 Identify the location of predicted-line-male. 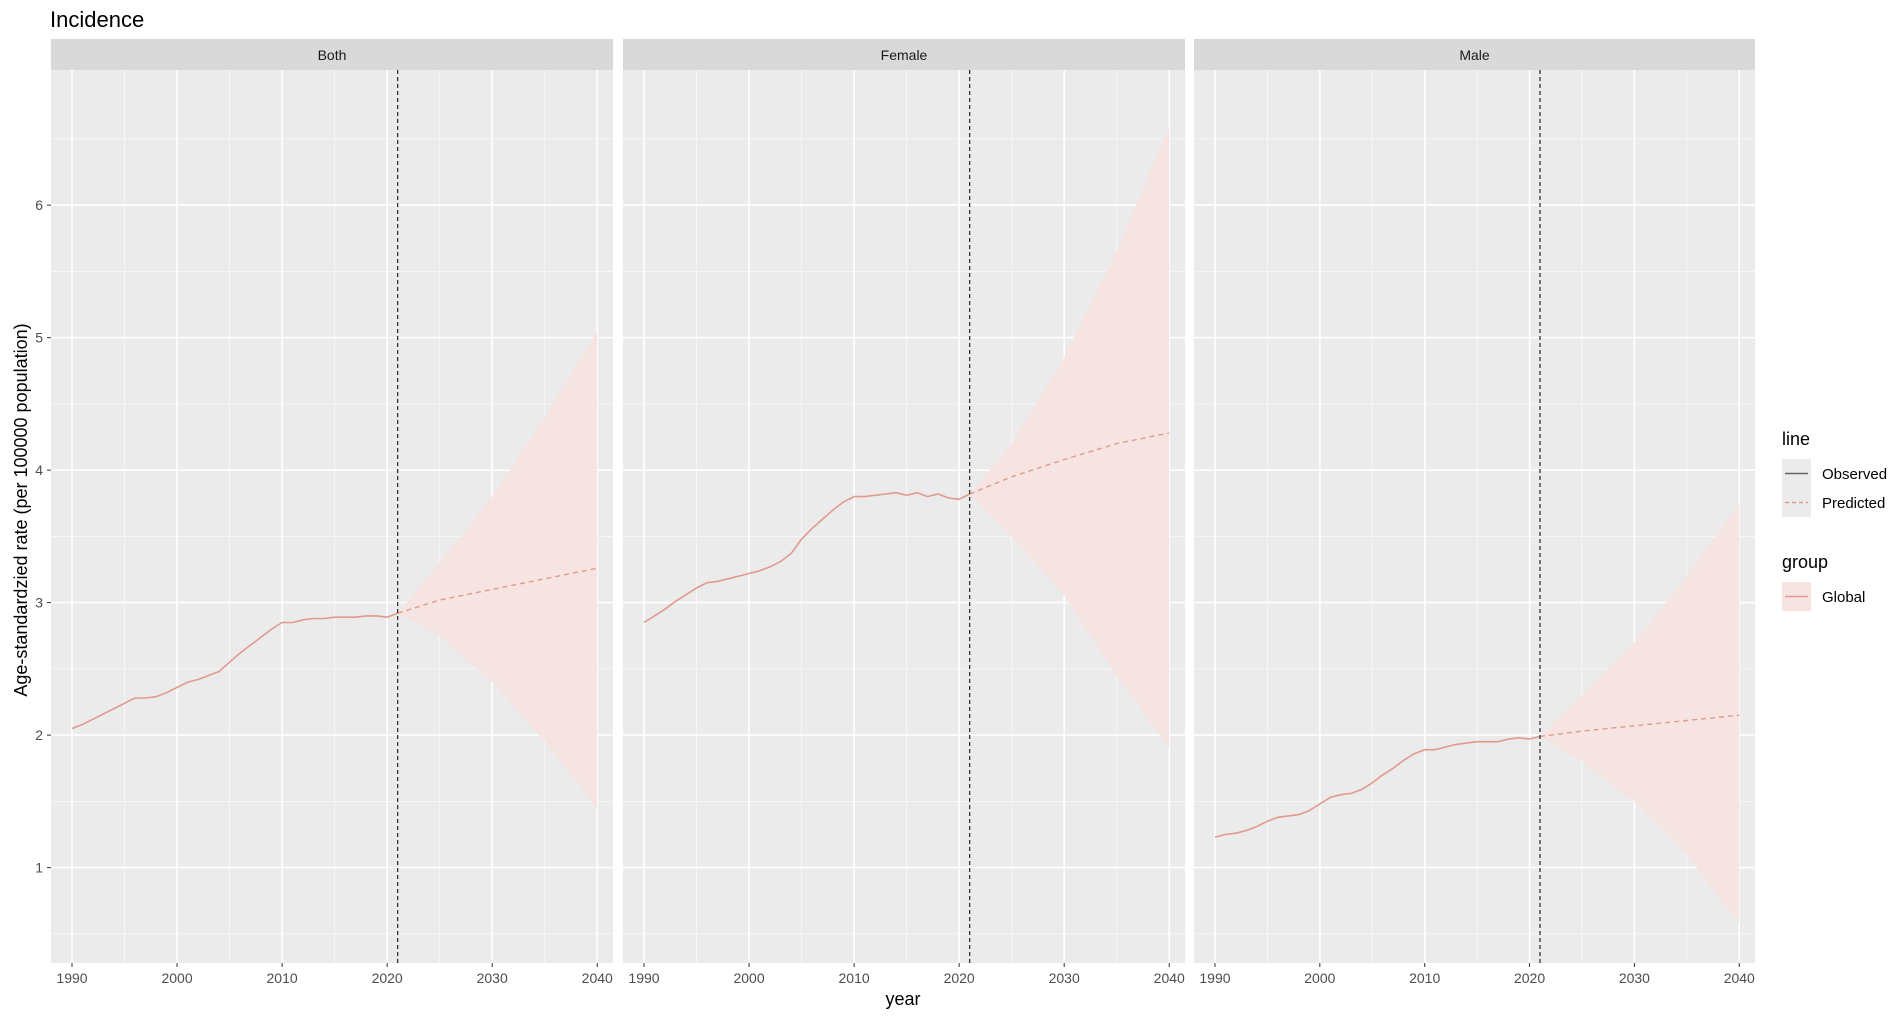
(1639, 726).